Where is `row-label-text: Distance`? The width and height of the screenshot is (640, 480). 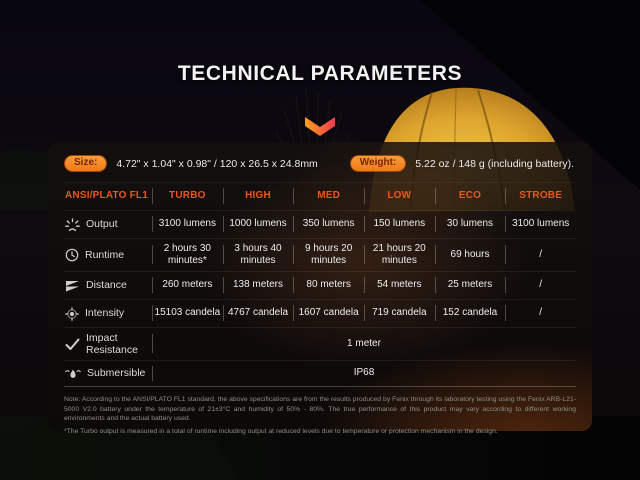
row-label-text: Distance is located at coordinates (106, 285).